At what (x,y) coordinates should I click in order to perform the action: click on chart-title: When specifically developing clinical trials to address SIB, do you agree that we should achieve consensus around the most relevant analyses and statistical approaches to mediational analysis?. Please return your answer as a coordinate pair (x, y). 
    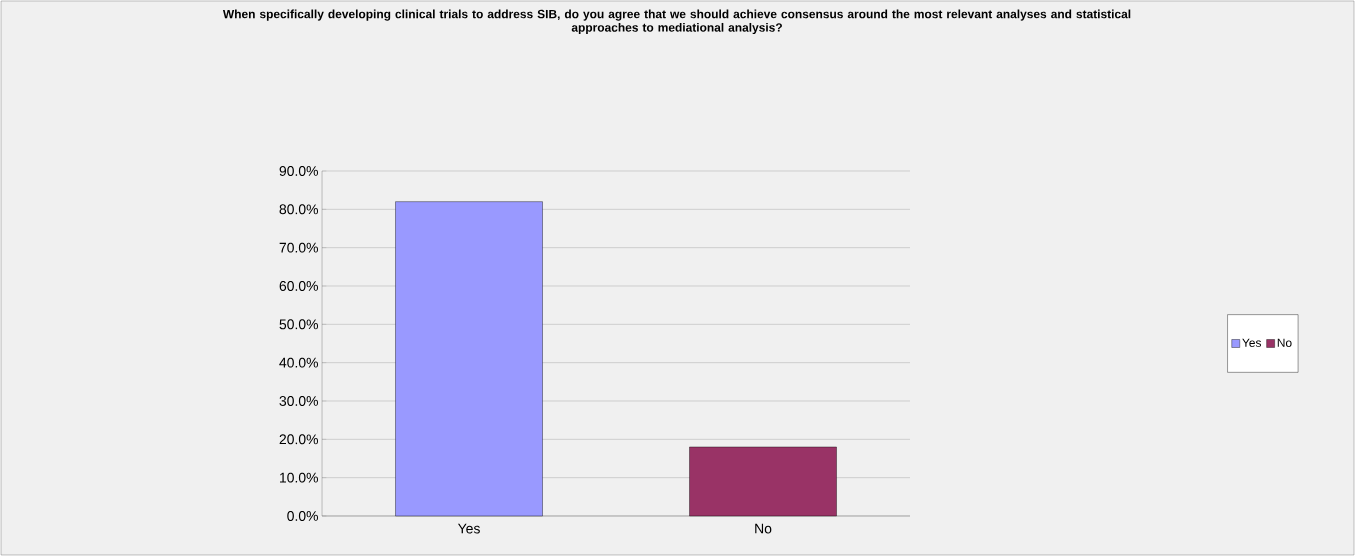
    Looking at the image, I should click on (676, 22).